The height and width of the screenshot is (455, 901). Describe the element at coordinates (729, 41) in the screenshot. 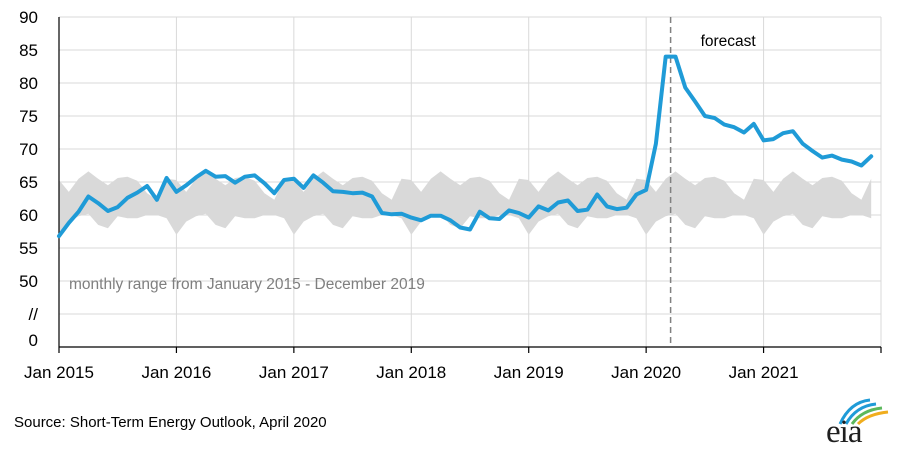

I see `forecast-label: forecast` at that location.